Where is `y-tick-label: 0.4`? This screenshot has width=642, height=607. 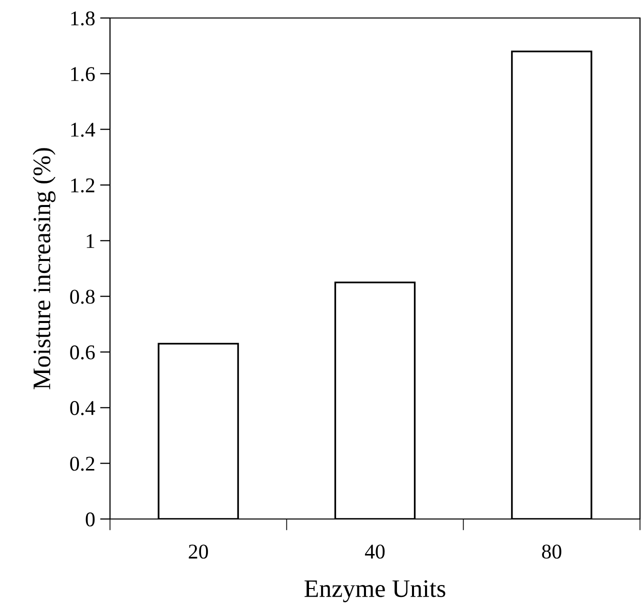 y-tick-label: 0.4 is located at coordinates (83, 408).